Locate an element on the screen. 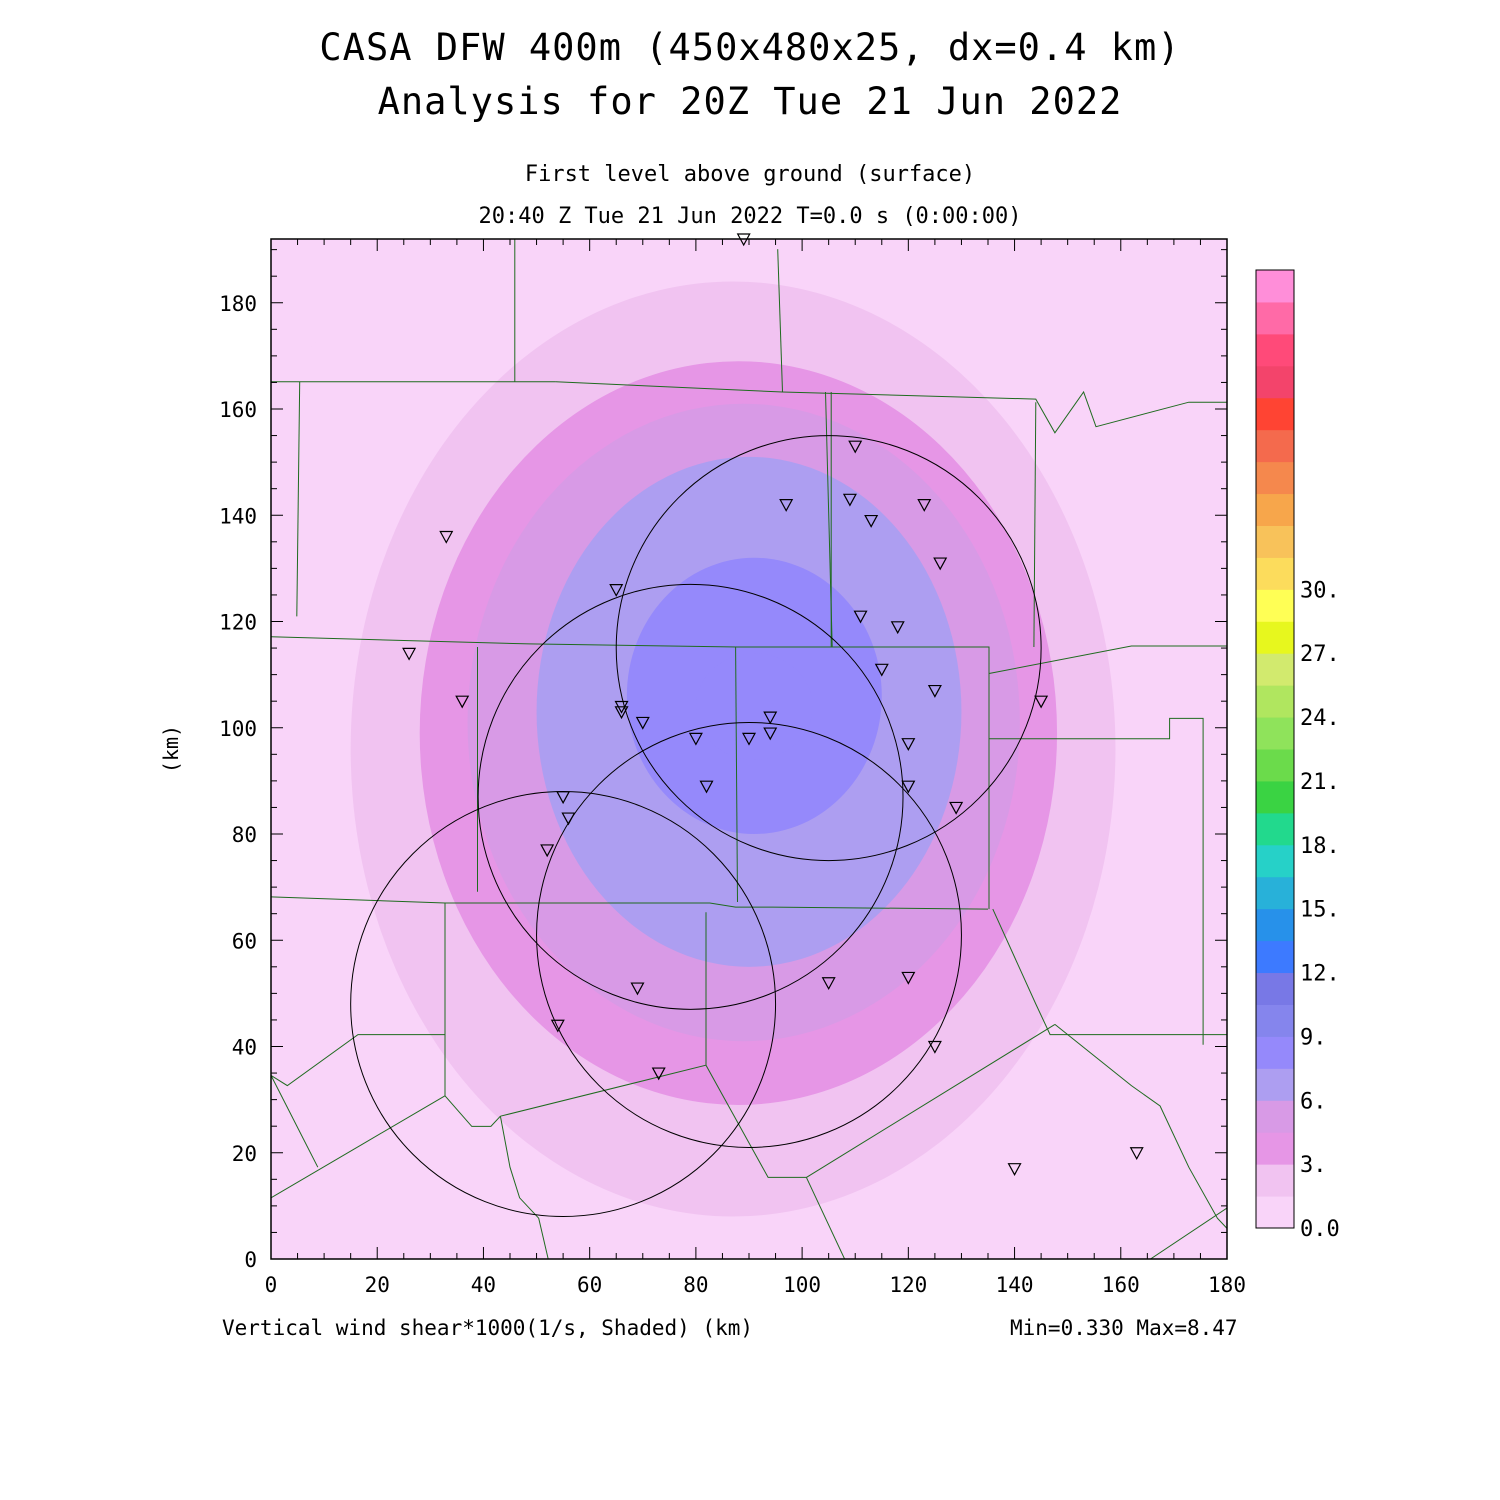 The width and height of the screenshot is (1500, 1500). x-tick-label: 80 is located at coordinates (695, 1285).